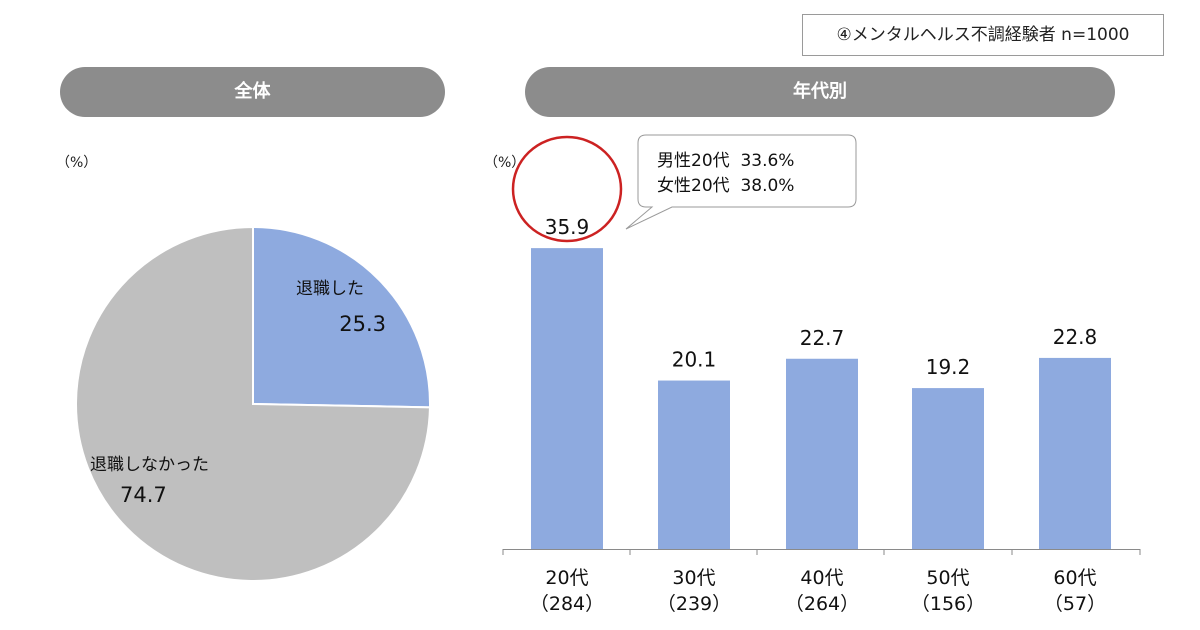 This screenshot has height=630, width=1200. Describe the element at coordinates (252, 92) in the screenshot. I see `overall-header: 全体` at that location.